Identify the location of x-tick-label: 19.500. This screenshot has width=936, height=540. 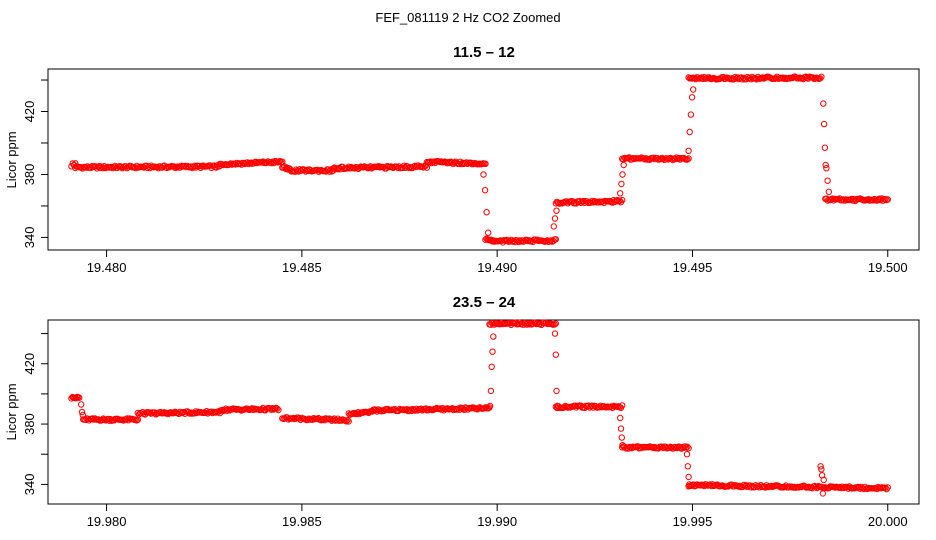
(888, 267).